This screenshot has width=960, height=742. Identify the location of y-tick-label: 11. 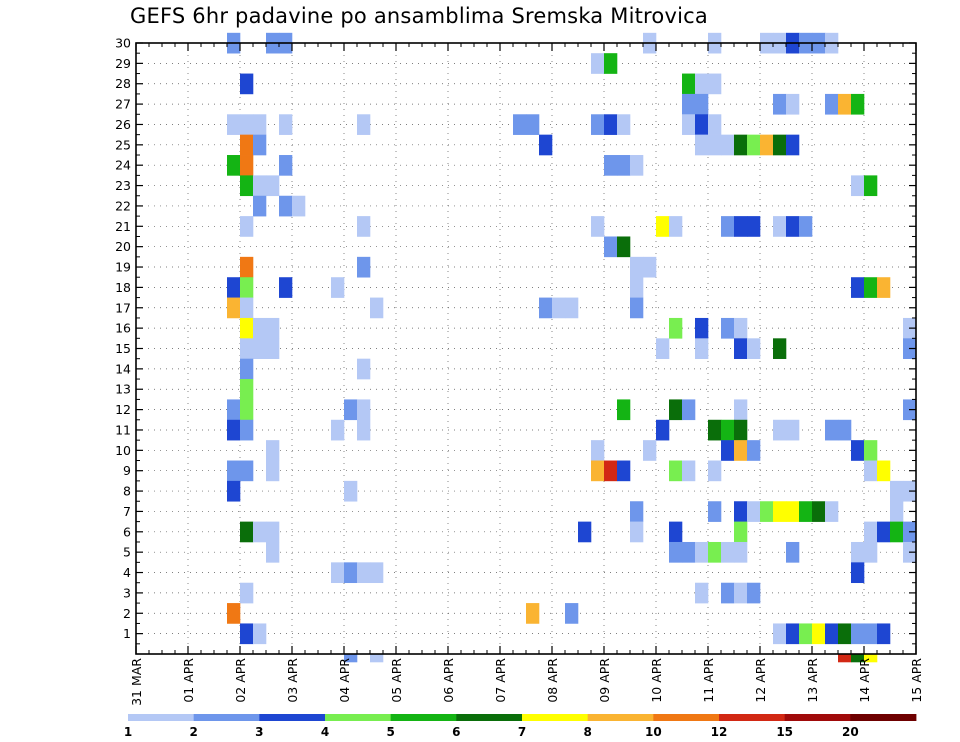
(123, 429).